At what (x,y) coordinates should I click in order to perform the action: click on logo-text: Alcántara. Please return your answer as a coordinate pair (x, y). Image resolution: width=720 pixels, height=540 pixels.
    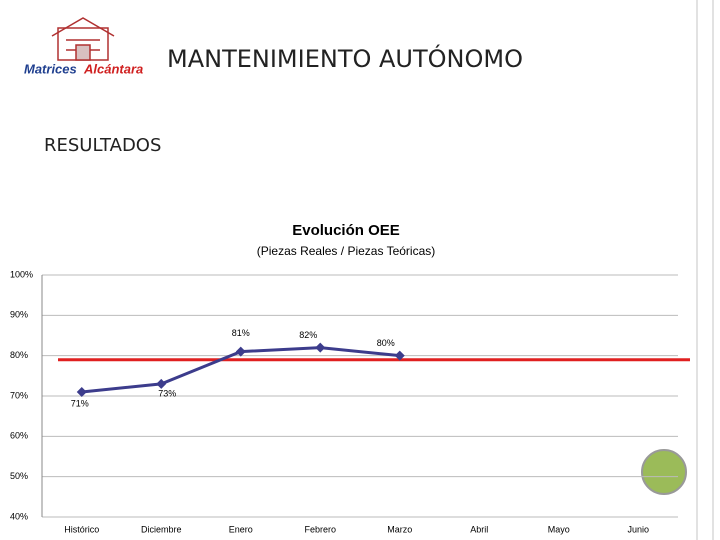
    Looking at the image, I should click on (113, 68).